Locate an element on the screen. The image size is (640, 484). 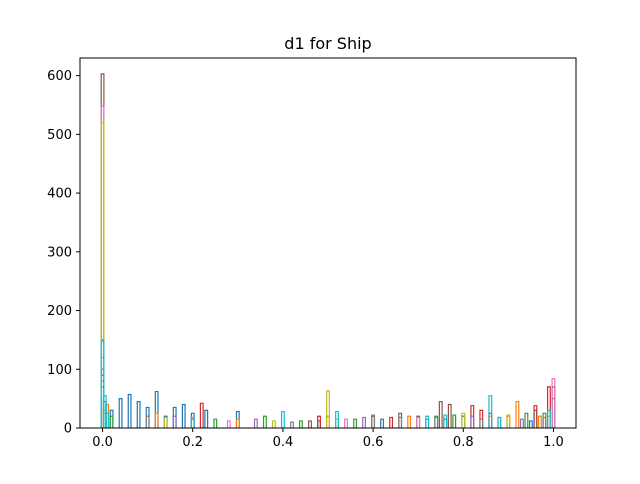
y-tick-label: 600 is located at coordinates (59, 76).